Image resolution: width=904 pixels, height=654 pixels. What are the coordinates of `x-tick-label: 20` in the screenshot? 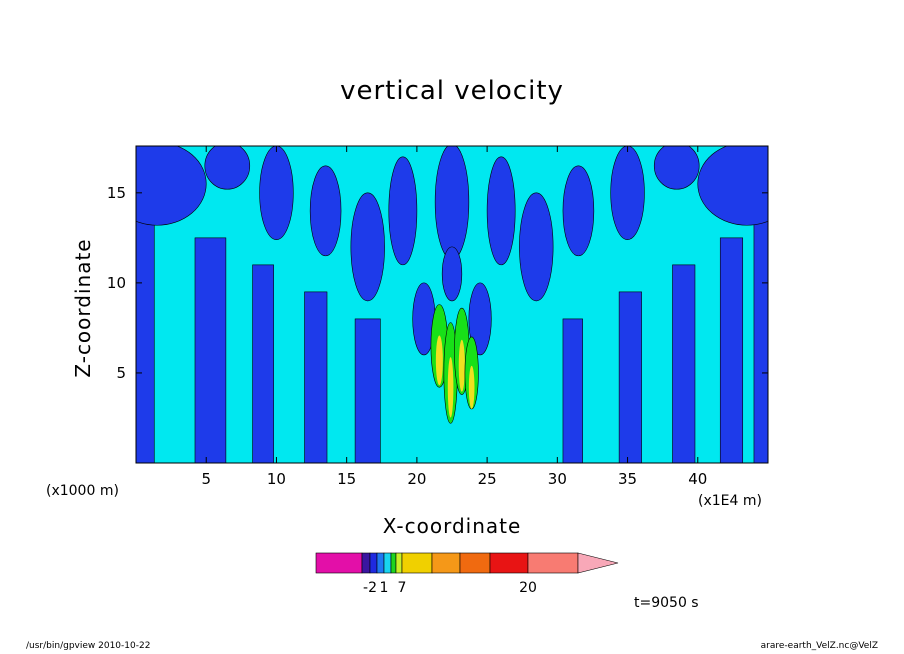 It's located at (416, 479).